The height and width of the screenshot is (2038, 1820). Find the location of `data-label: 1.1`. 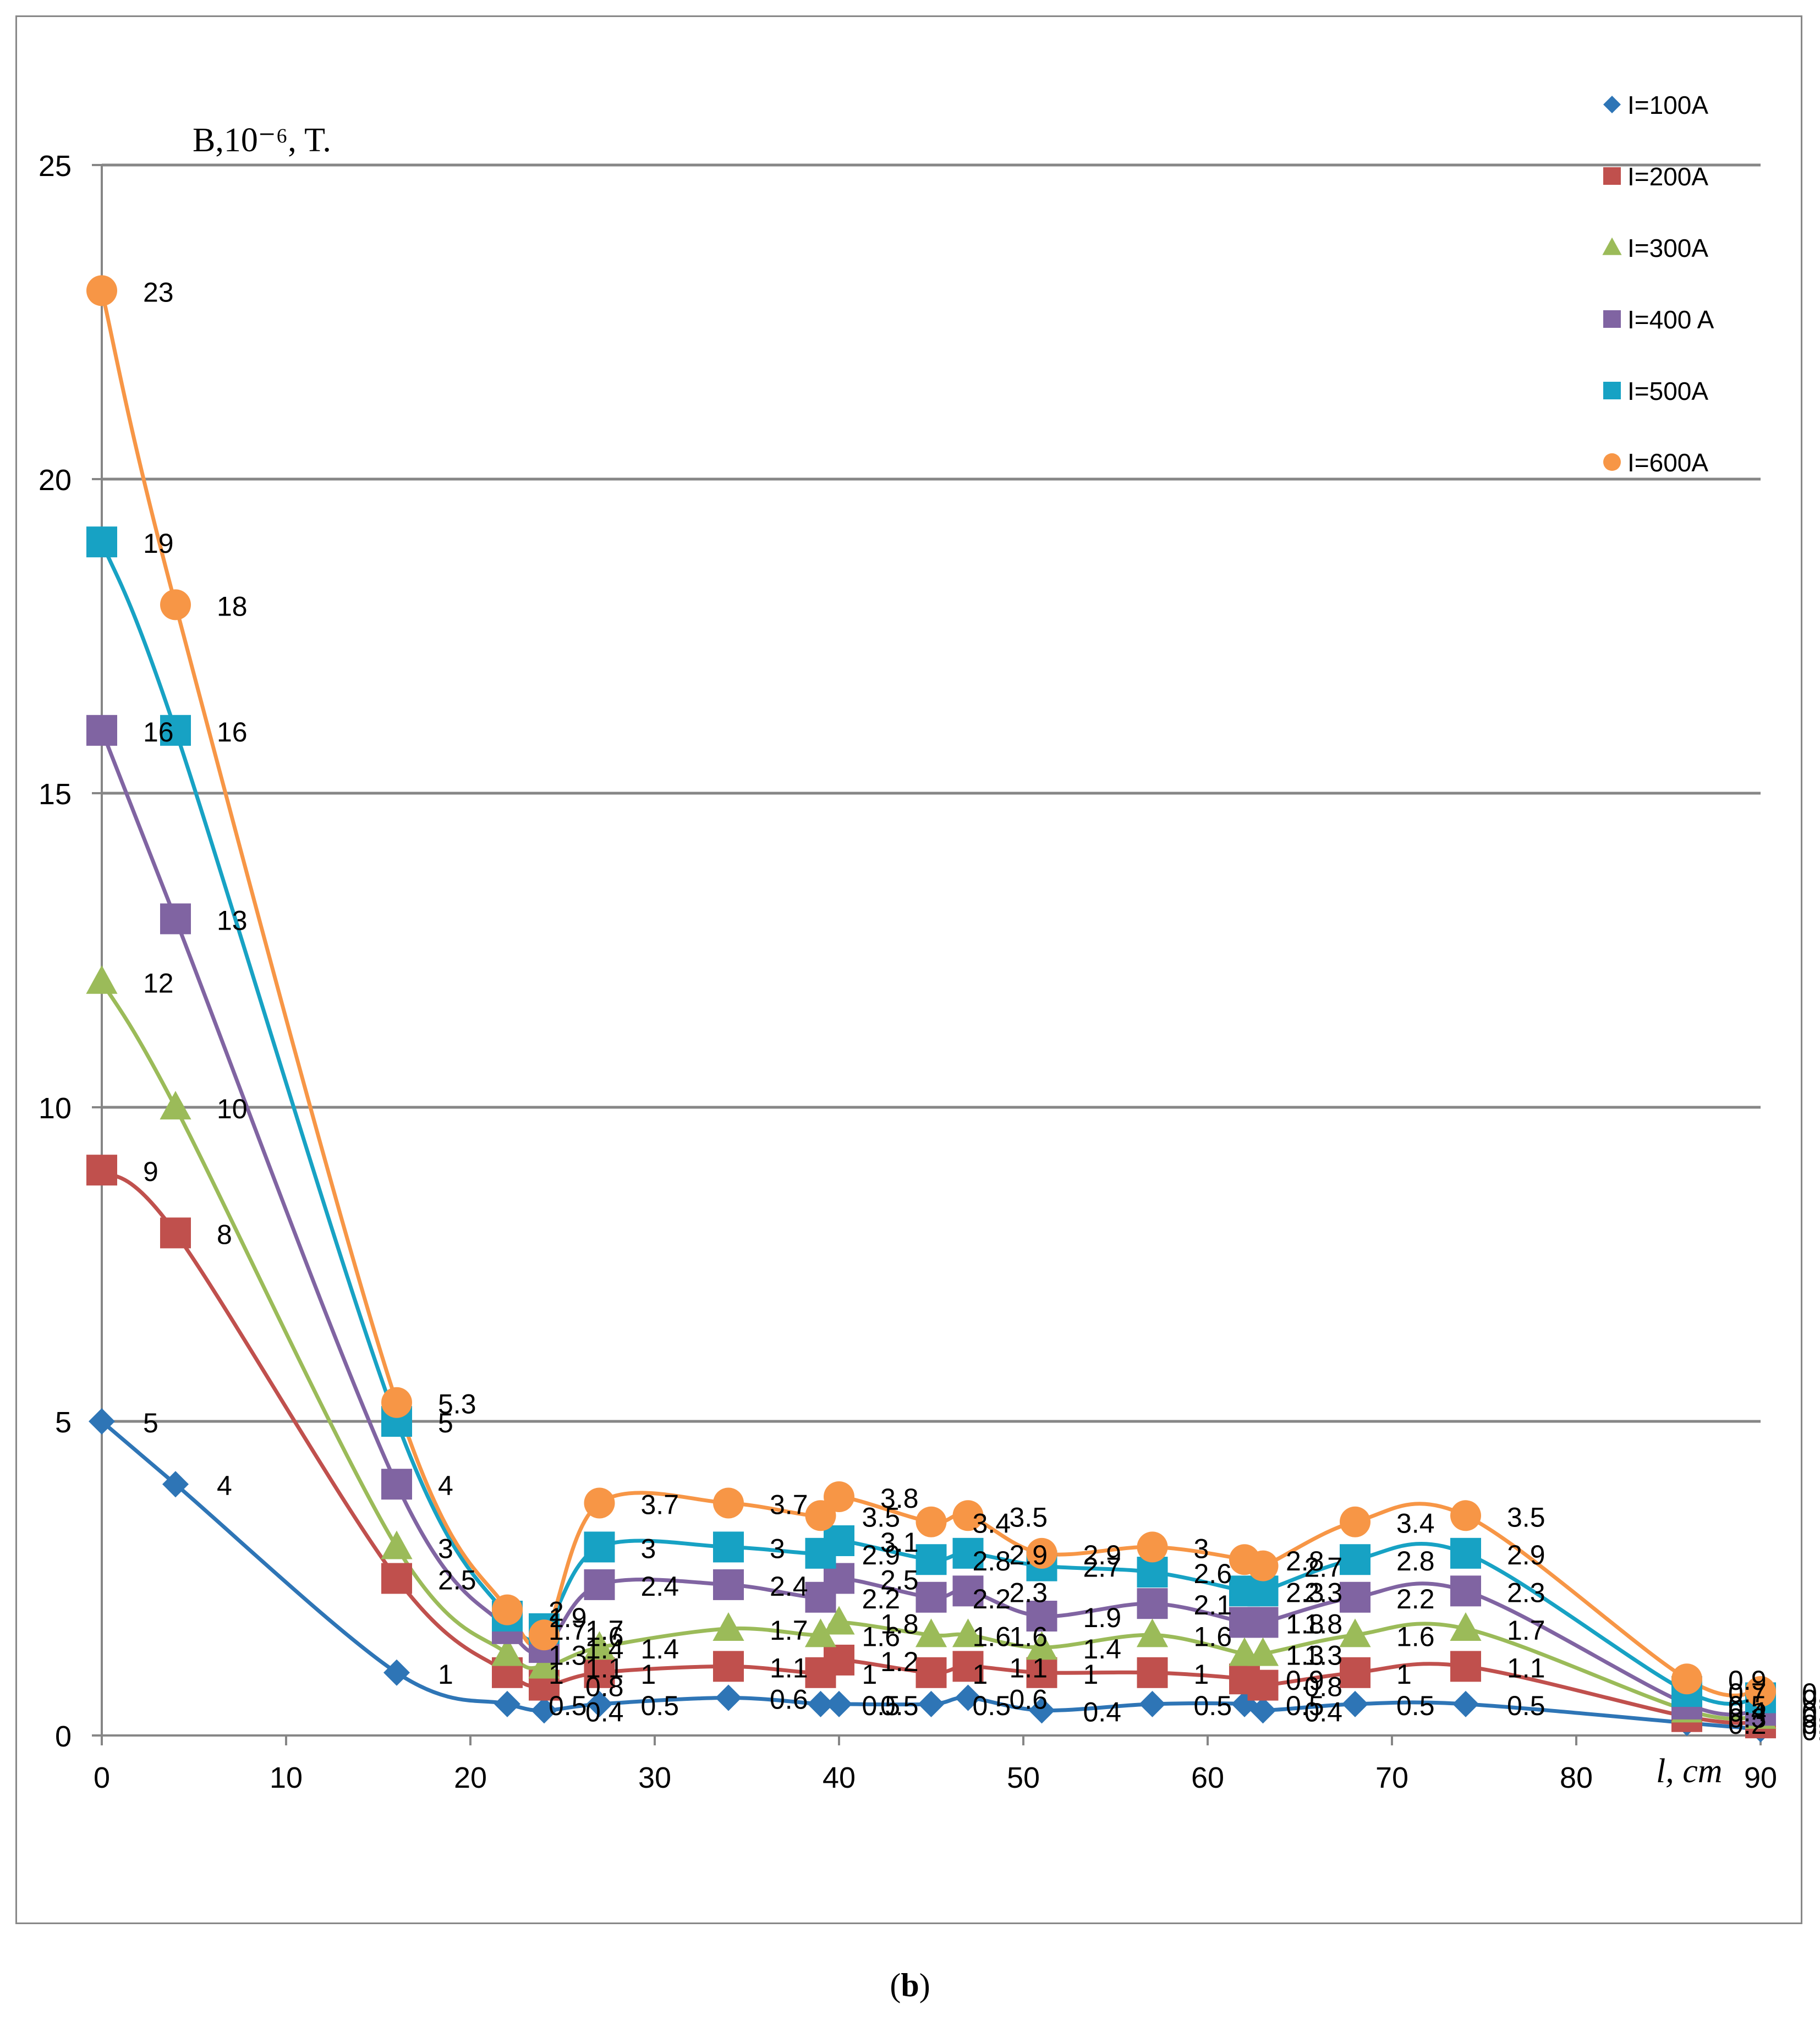

data-label: 1.1 is located at coordinates (604, 1667).